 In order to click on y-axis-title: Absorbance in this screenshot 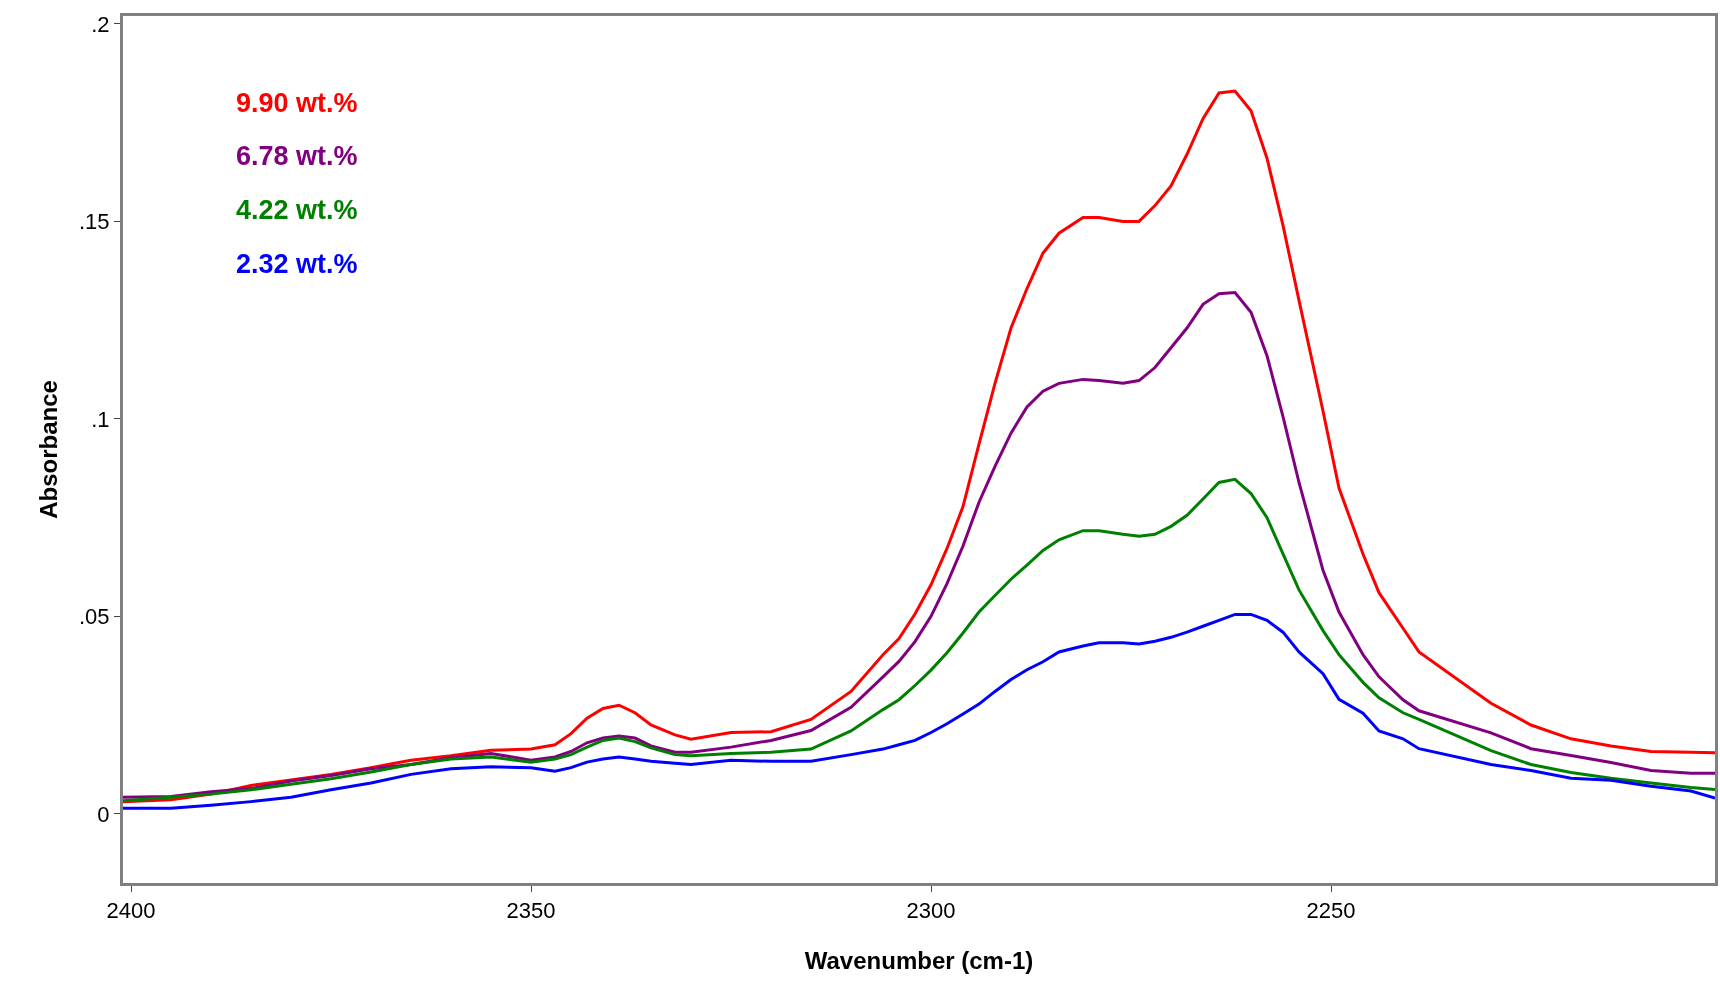, I will do `click(49, 449)`.